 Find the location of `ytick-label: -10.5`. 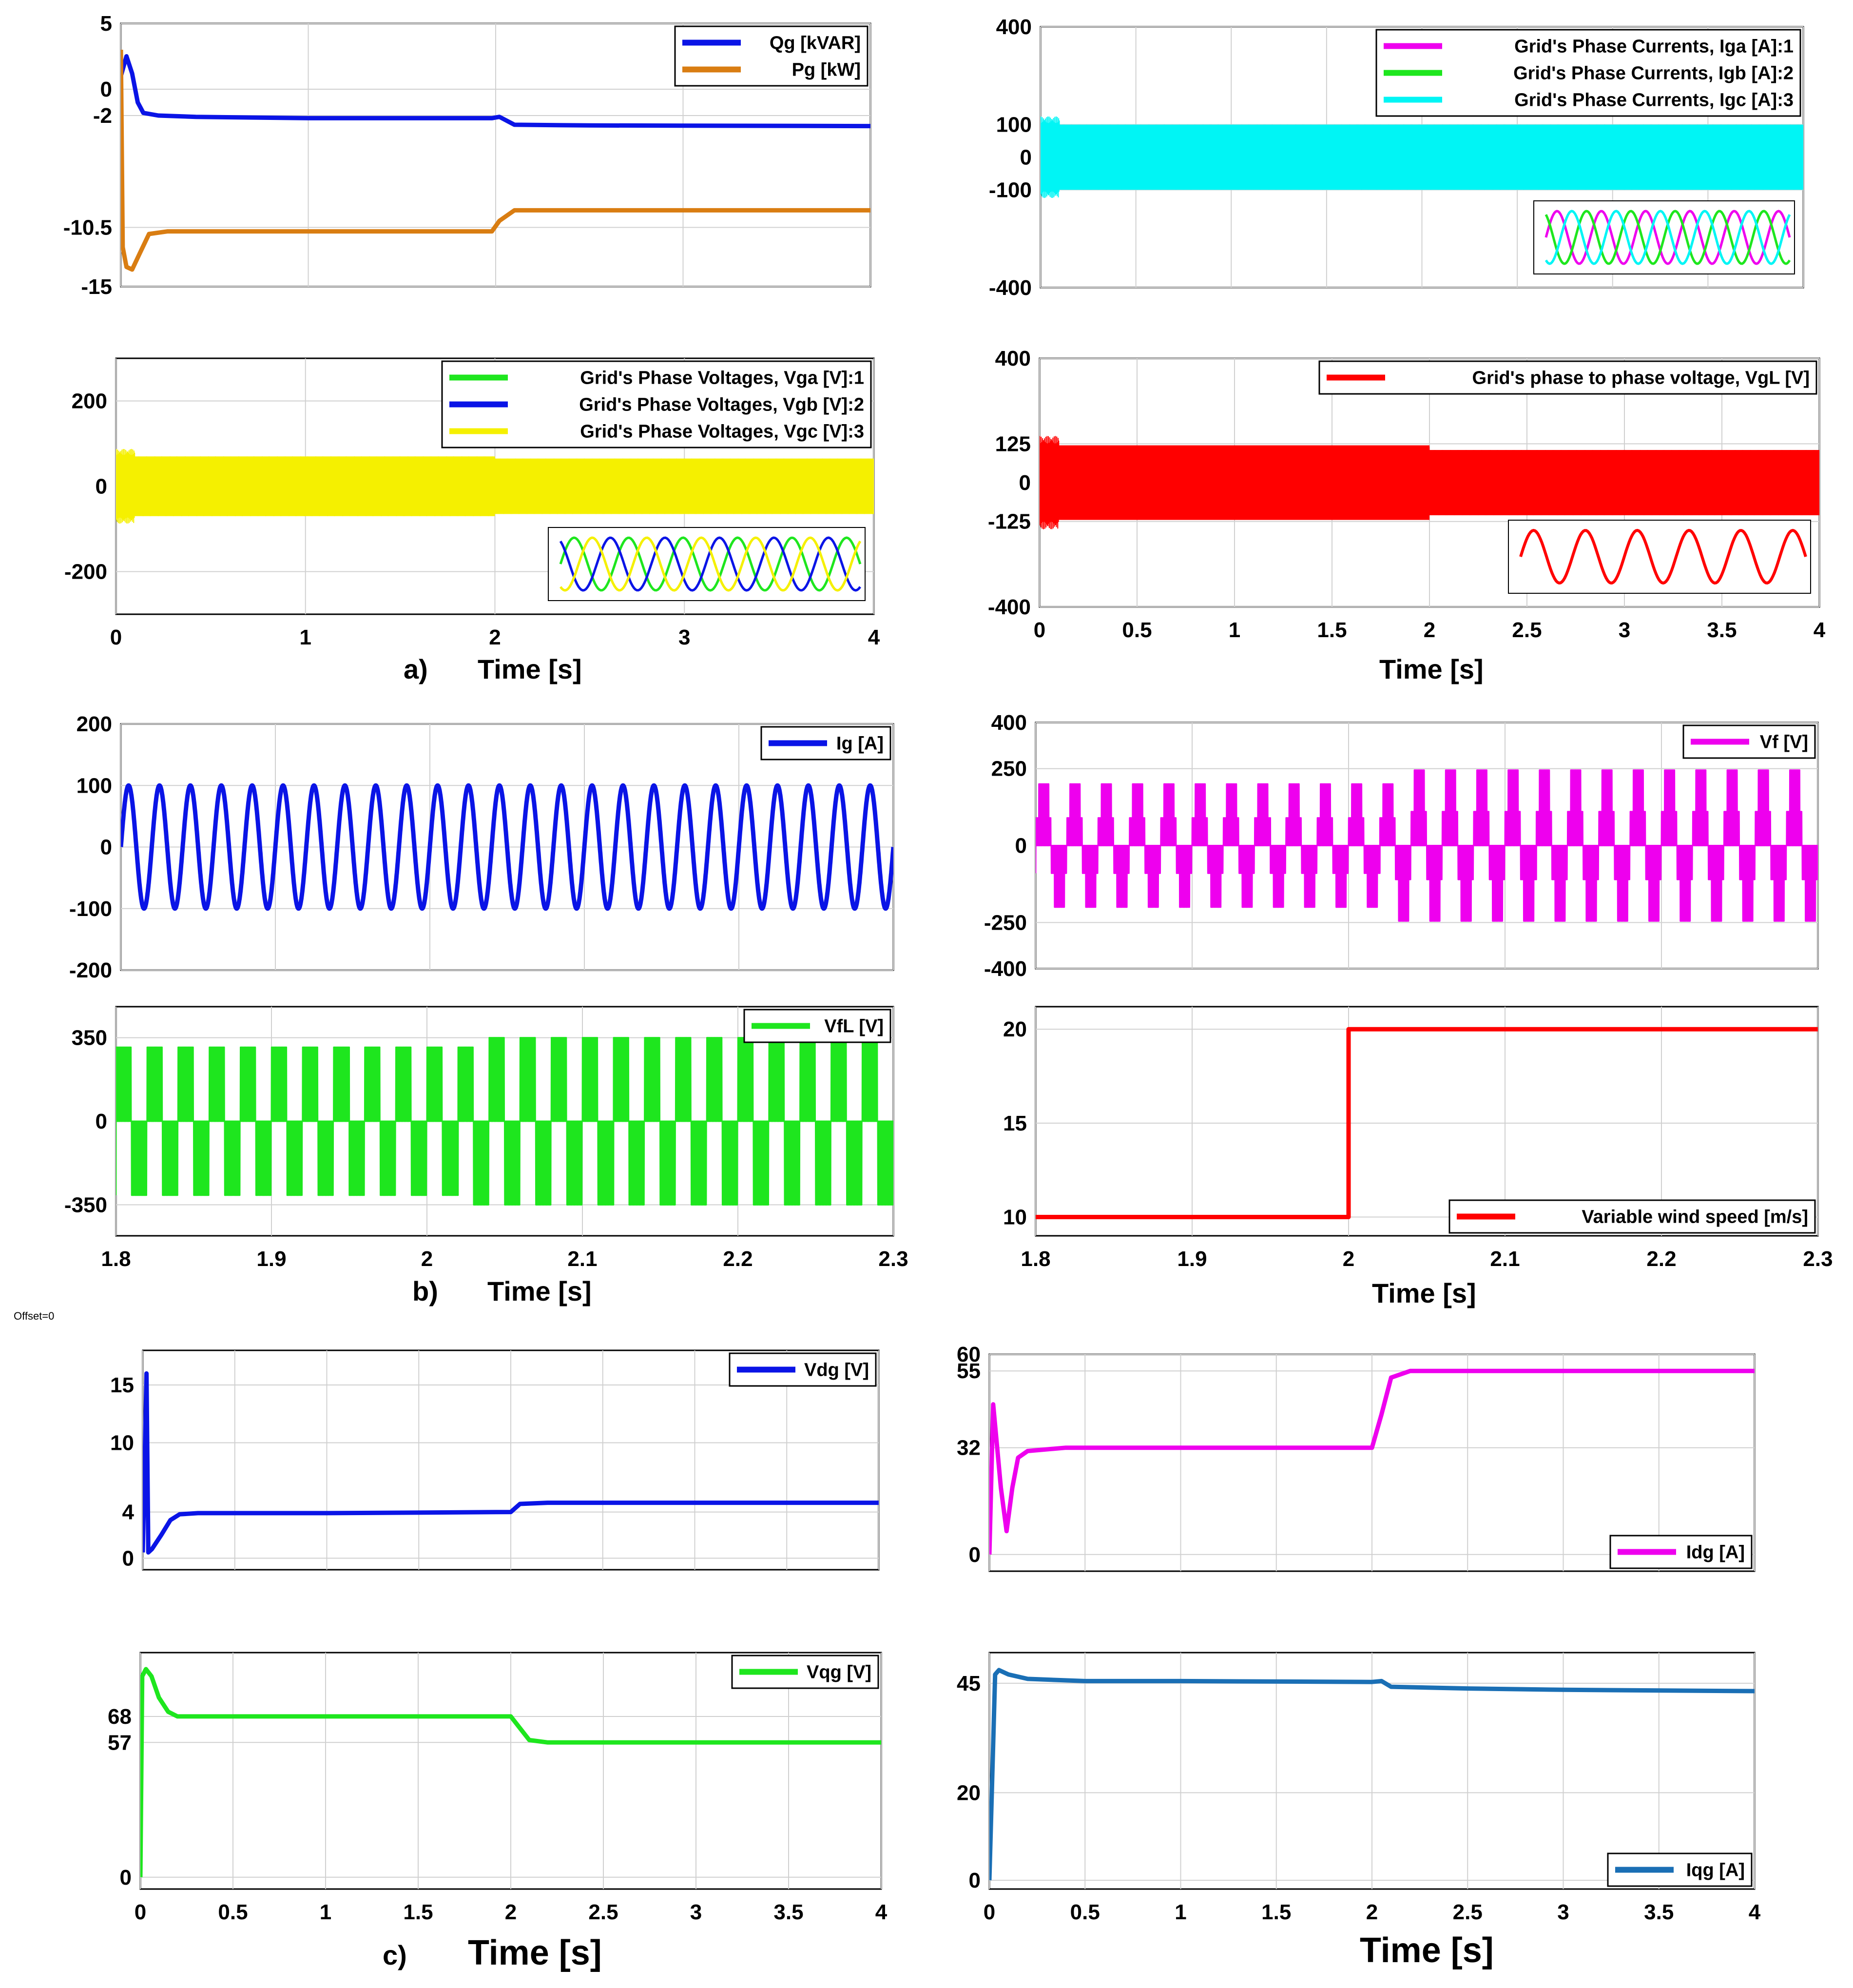

ytick-label: -10.5 is located at coordinates (87, 228).